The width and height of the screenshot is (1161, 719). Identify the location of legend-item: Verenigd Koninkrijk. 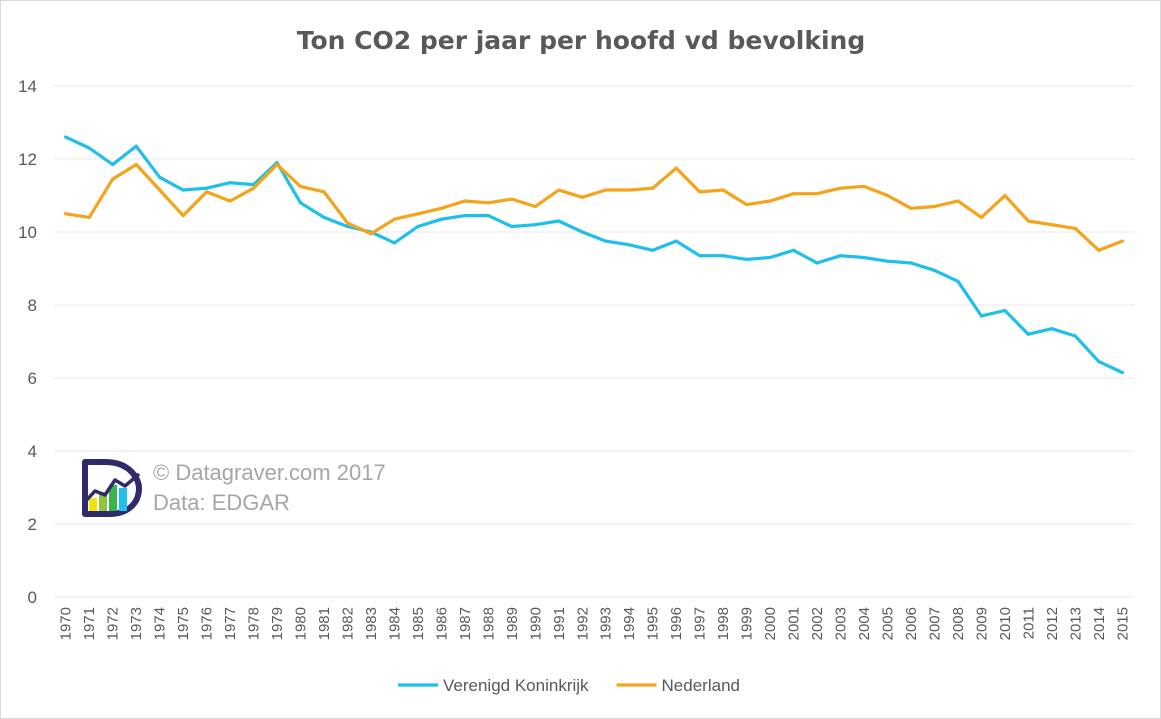
(493, 685).